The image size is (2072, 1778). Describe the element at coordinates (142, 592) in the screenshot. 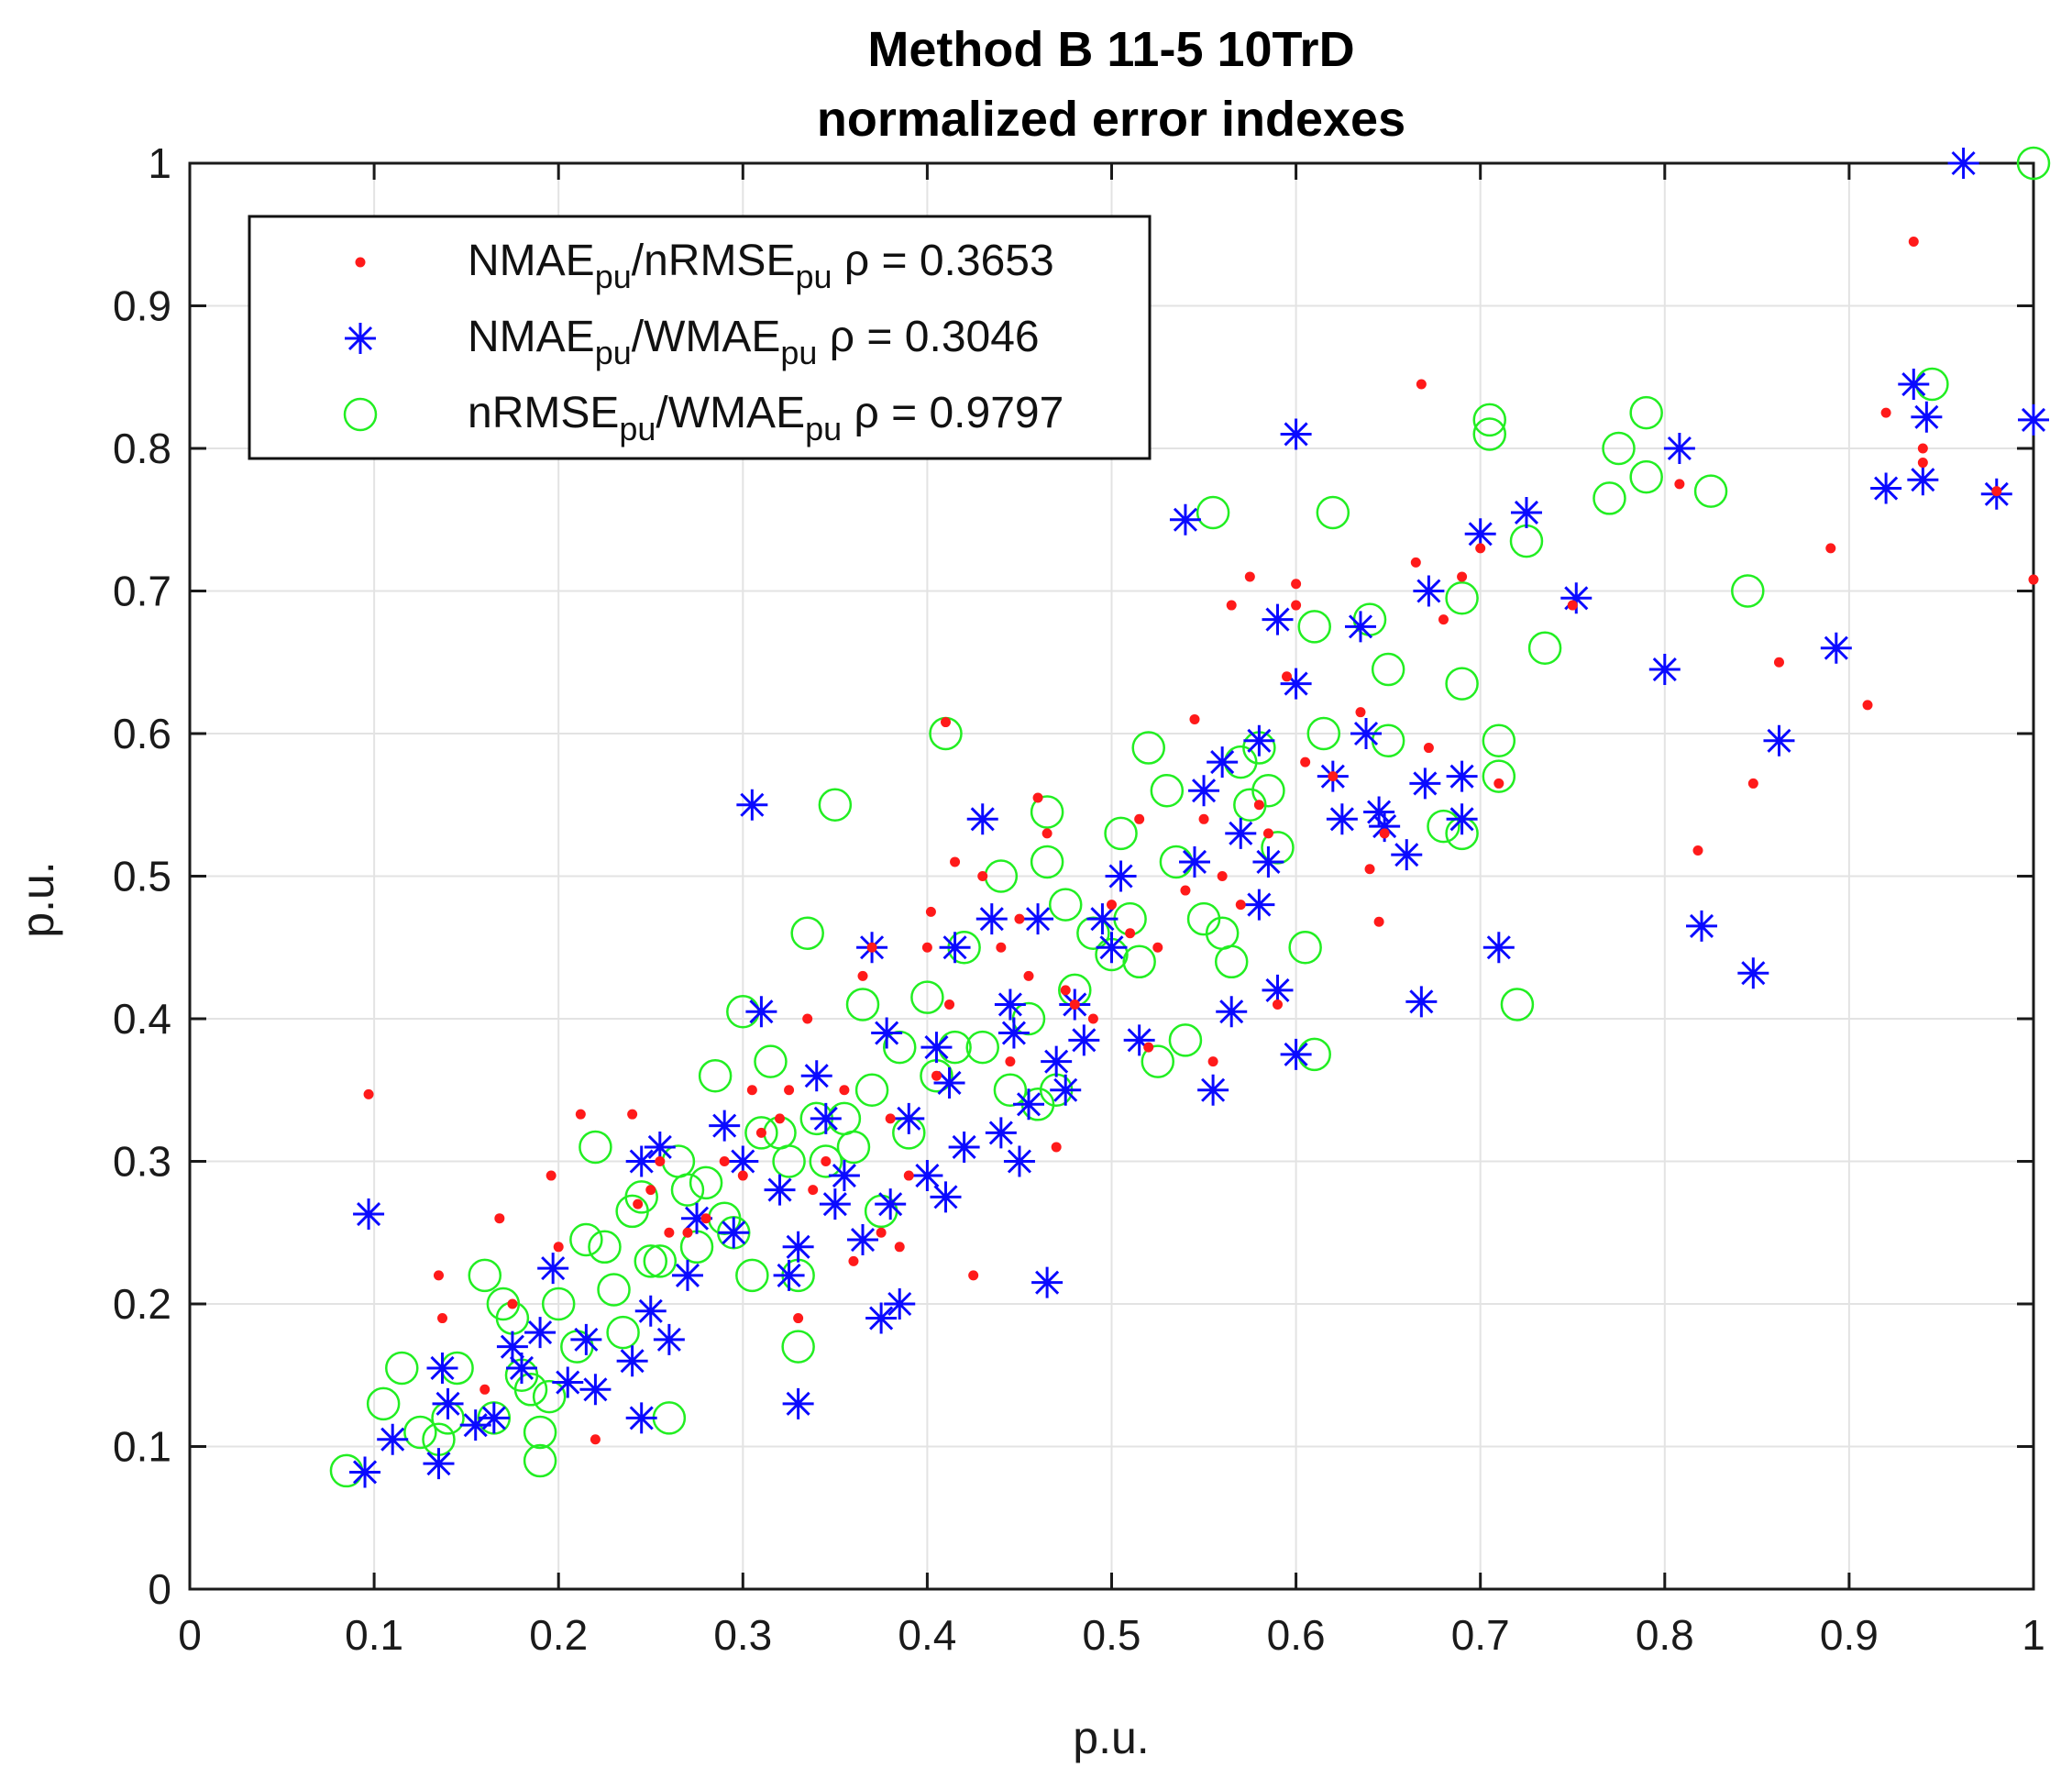

I see `y-tick-label: 0.7` at that location.